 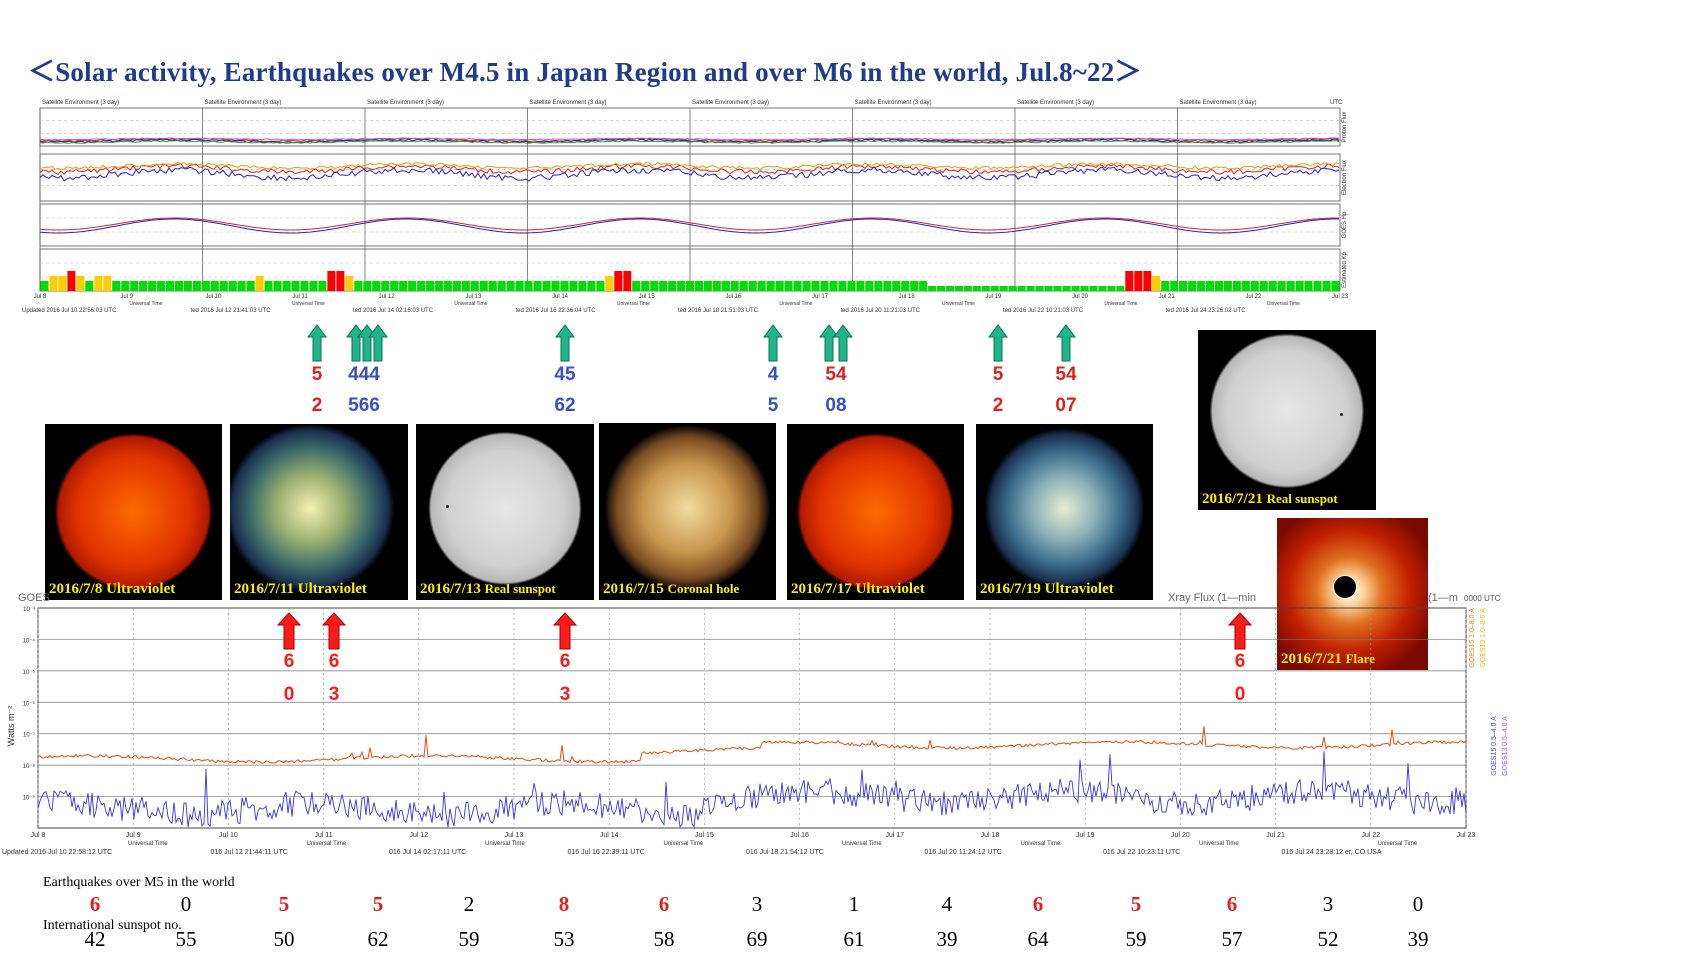 I want to click on sat-updated-stamp: ted 2016 Jul 22 10:21:03 UTC, so click(x=1043, y=311).